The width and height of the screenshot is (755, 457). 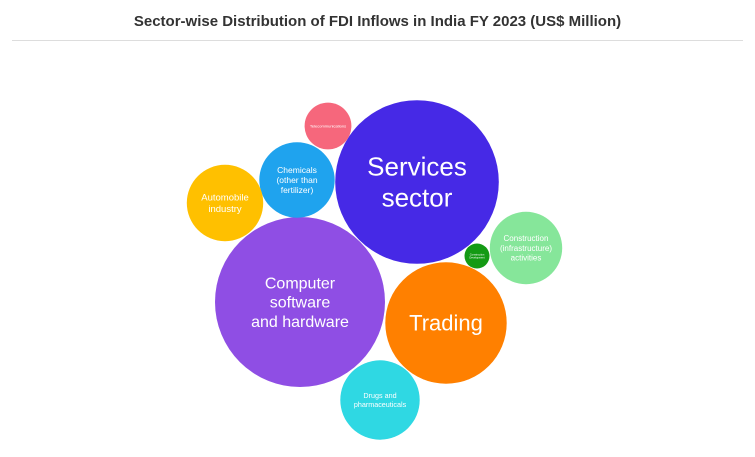 I want to click on bubble-construction-infrastructure-activities, so click(x=526, y=248).